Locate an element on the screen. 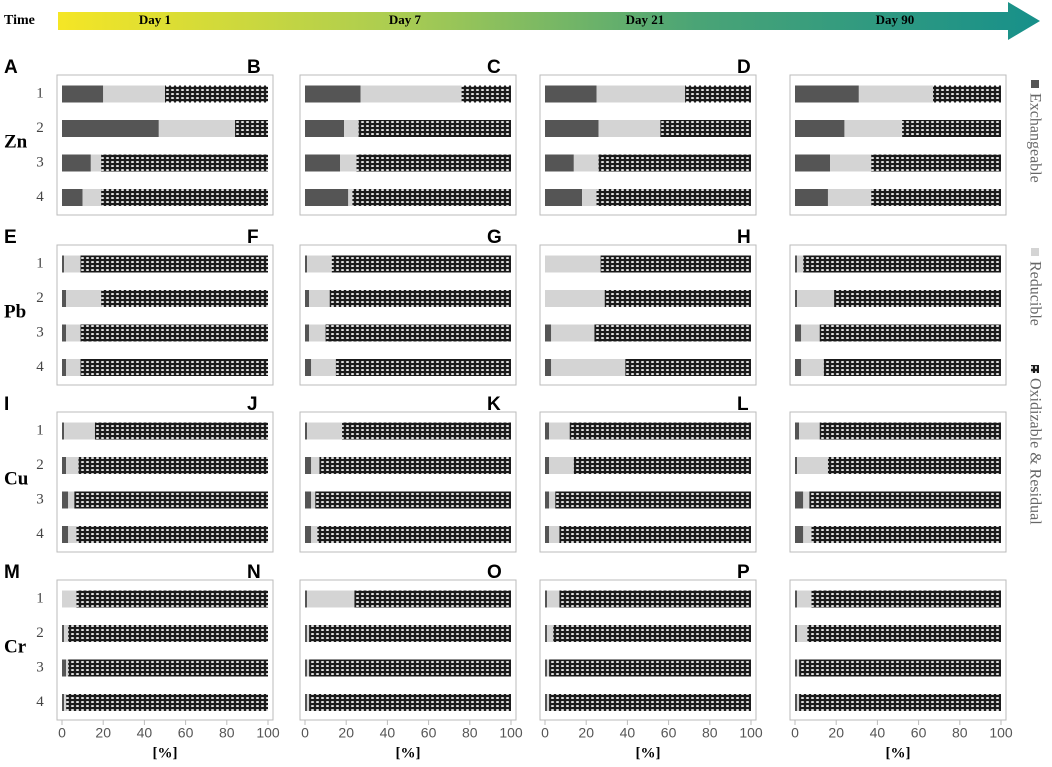 The image size is (1052, 767). metal-label: Pb is located at coordinates (15, 311).